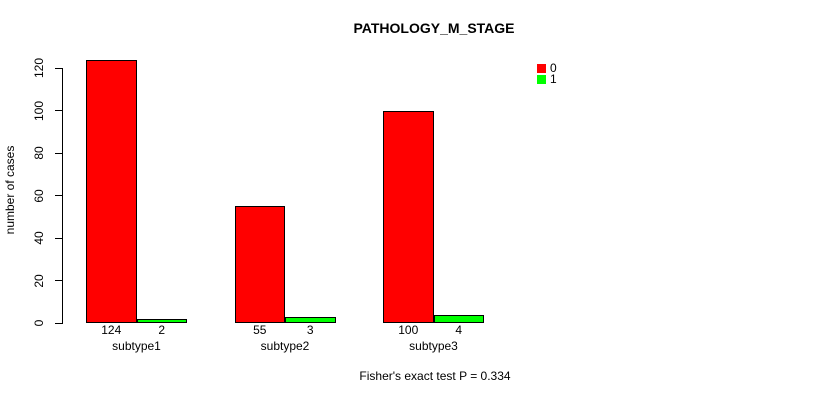 The image size is (840, 400). I want to click on bar-subtype3-series0, so click(408, 216).